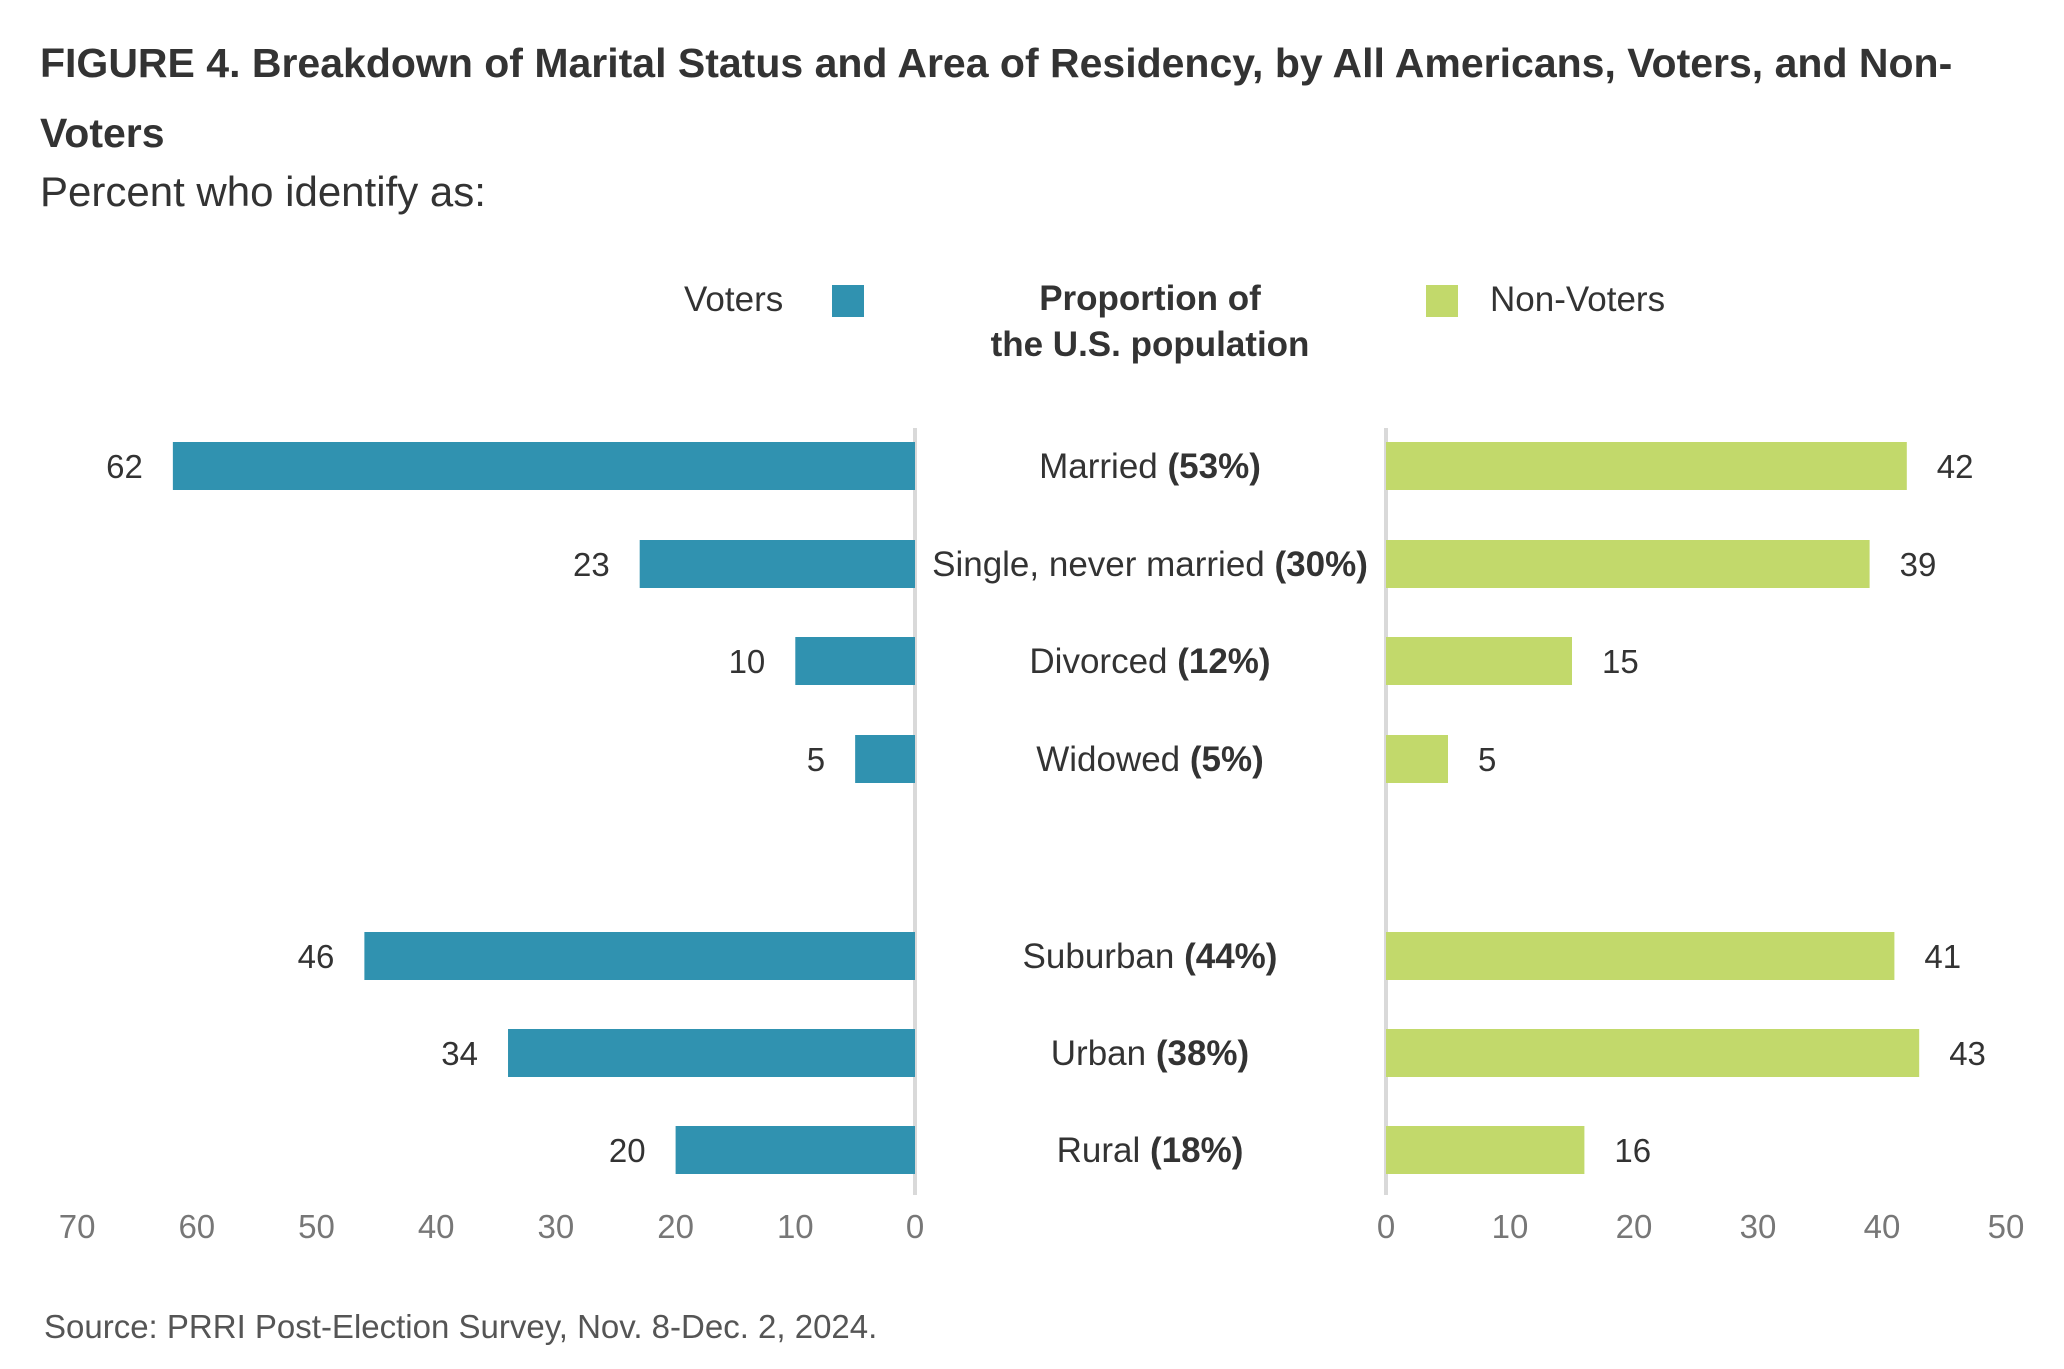 The width and height of the screenshot is (2064, 1369). I want to click on category-population-pct: (12%), so click(1223, 661).